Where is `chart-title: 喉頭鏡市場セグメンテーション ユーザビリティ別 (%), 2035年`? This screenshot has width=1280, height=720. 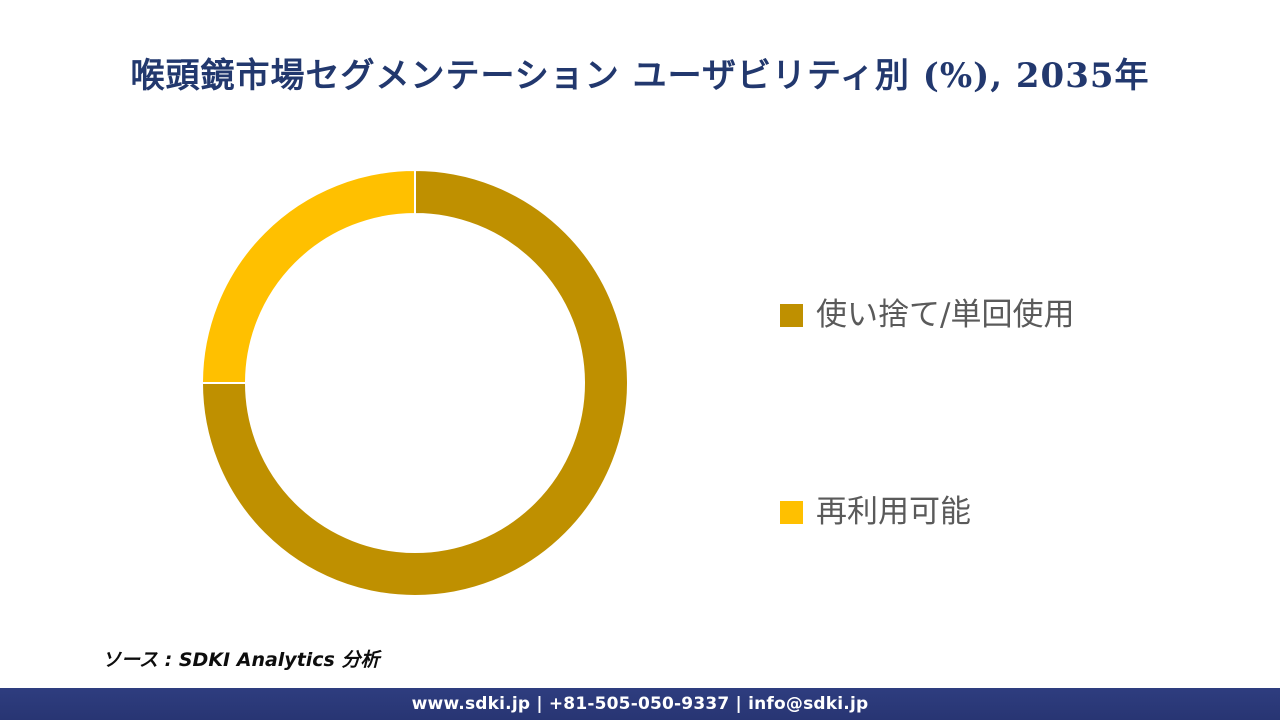 chart-title: 喉頭鏡市場セグメンテーション ユーザビリティ別 (%), 2035年 is located at coordinates (640, 76).